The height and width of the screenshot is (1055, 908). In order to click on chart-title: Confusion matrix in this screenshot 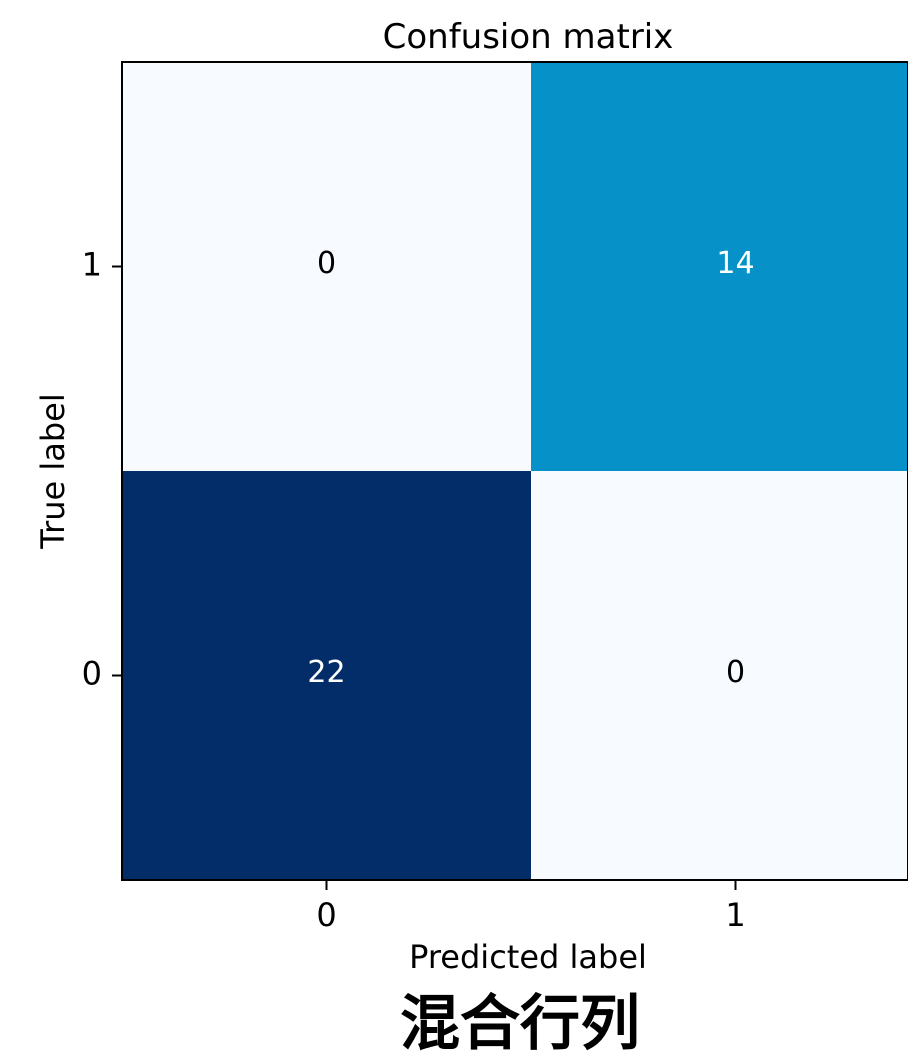, I will do `click(528, 37)`.